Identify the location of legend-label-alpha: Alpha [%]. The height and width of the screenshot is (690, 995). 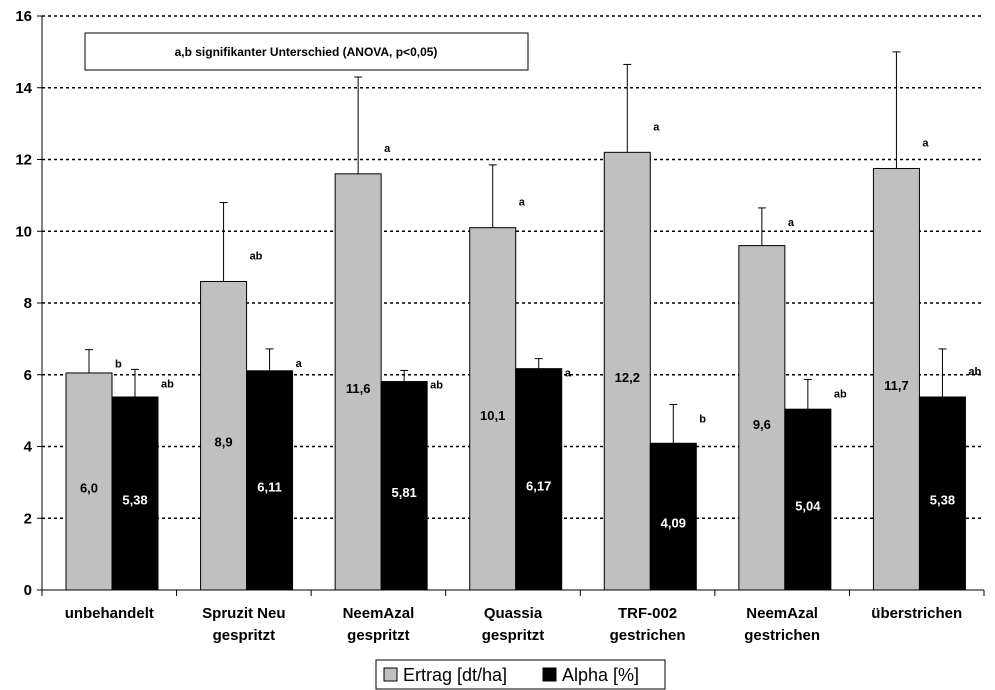
(600, 675).